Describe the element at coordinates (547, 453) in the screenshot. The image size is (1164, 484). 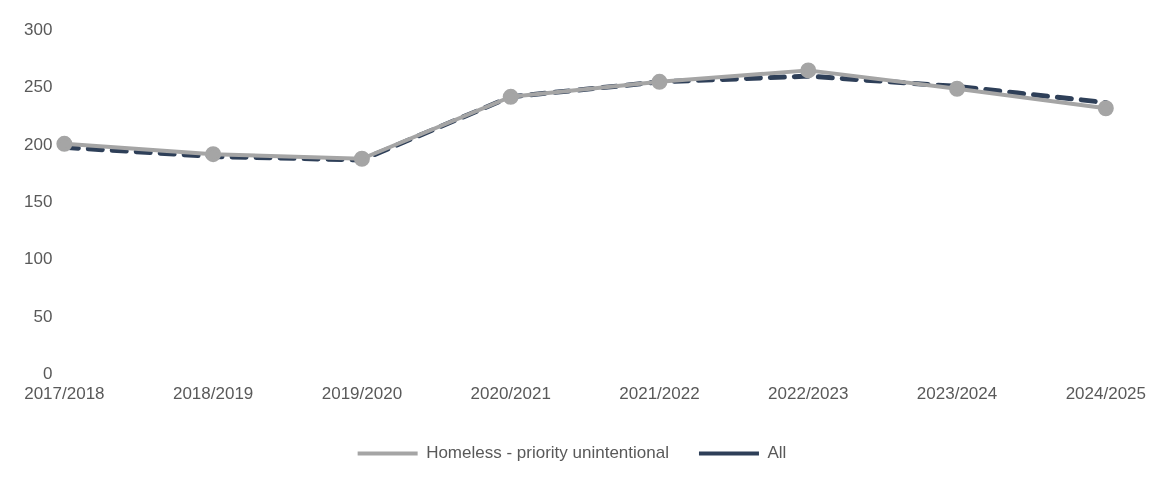
I see `legend-label: Homeless - priority unintentional` at that location.